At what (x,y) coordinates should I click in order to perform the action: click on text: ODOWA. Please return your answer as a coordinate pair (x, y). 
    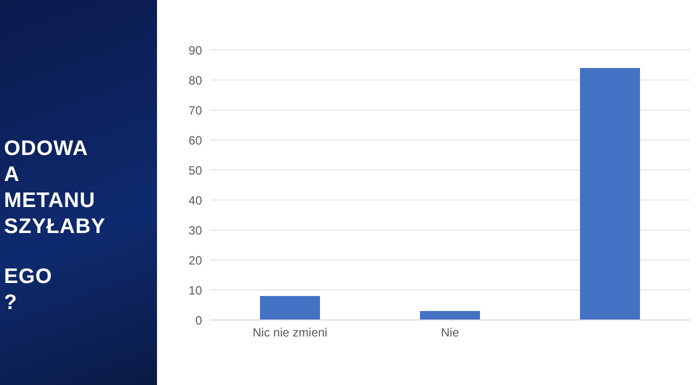
    Looking at the image, I should click on (47, 149).